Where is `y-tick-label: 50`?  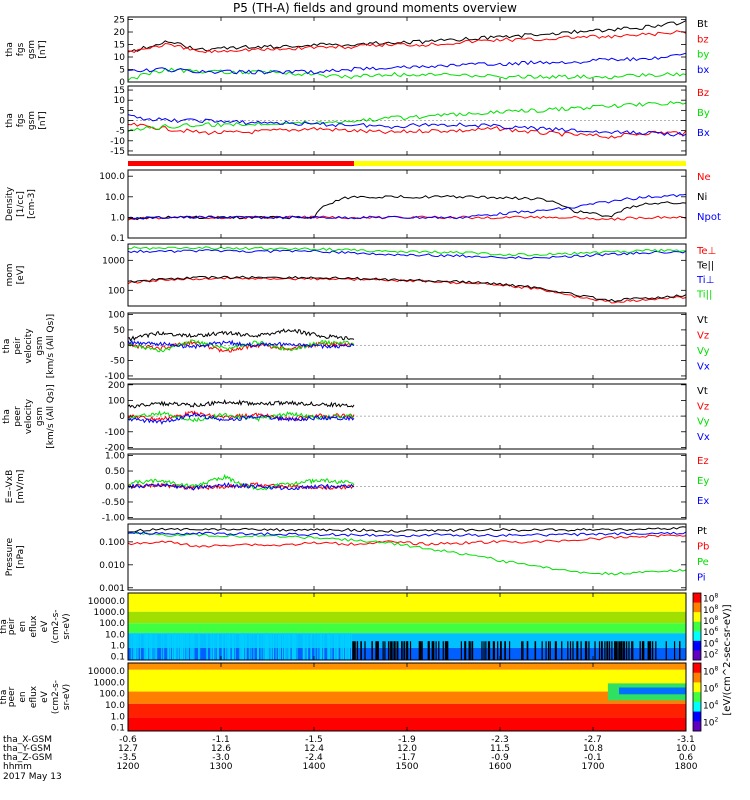
y-tick-label: 50 is located at coordinates (120, 331).